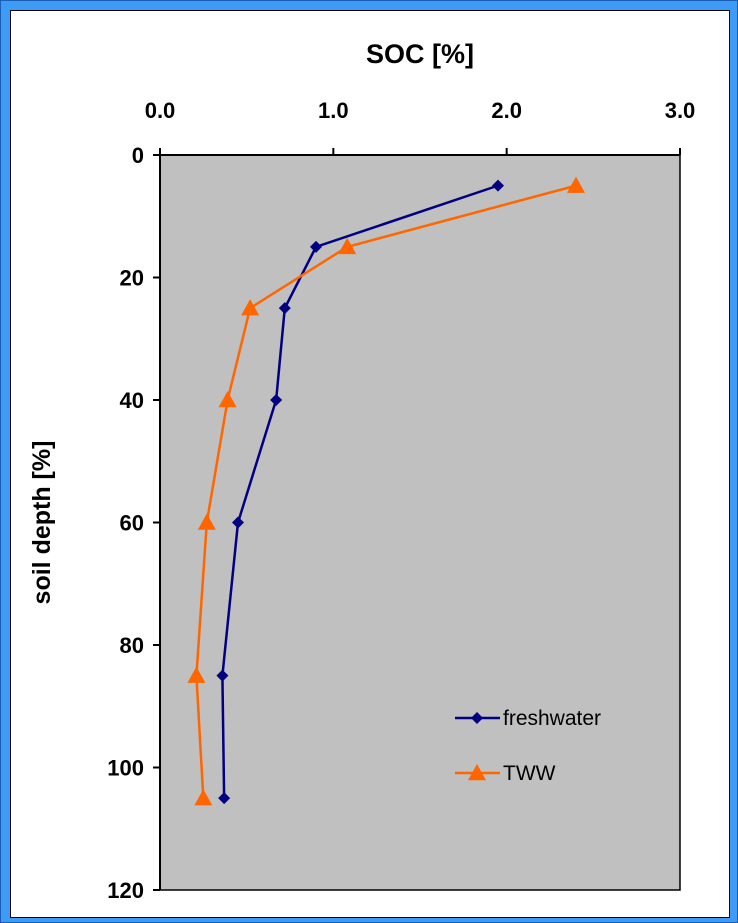  Describe the element at coordinates (333, 110) in the screenshot. I see `x-tick-label: 1.0` at that location.